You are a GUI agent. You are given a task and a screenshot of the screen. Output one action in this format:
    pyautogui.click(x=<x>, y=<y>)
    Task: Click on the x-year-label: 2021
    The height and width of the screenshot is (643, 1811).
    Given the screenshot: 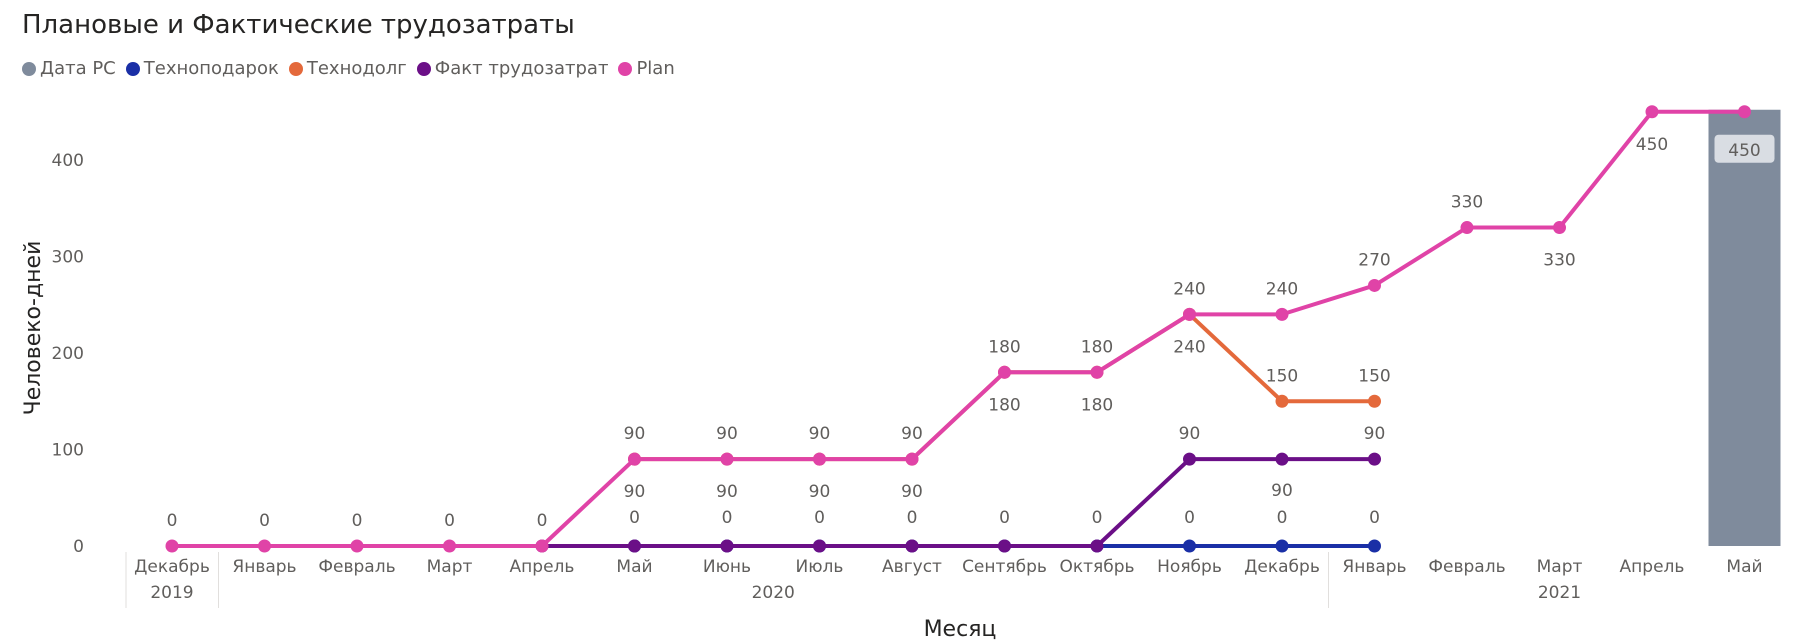 What is the action you would take?
    pyautogui.click(x=1559, y=593)
    